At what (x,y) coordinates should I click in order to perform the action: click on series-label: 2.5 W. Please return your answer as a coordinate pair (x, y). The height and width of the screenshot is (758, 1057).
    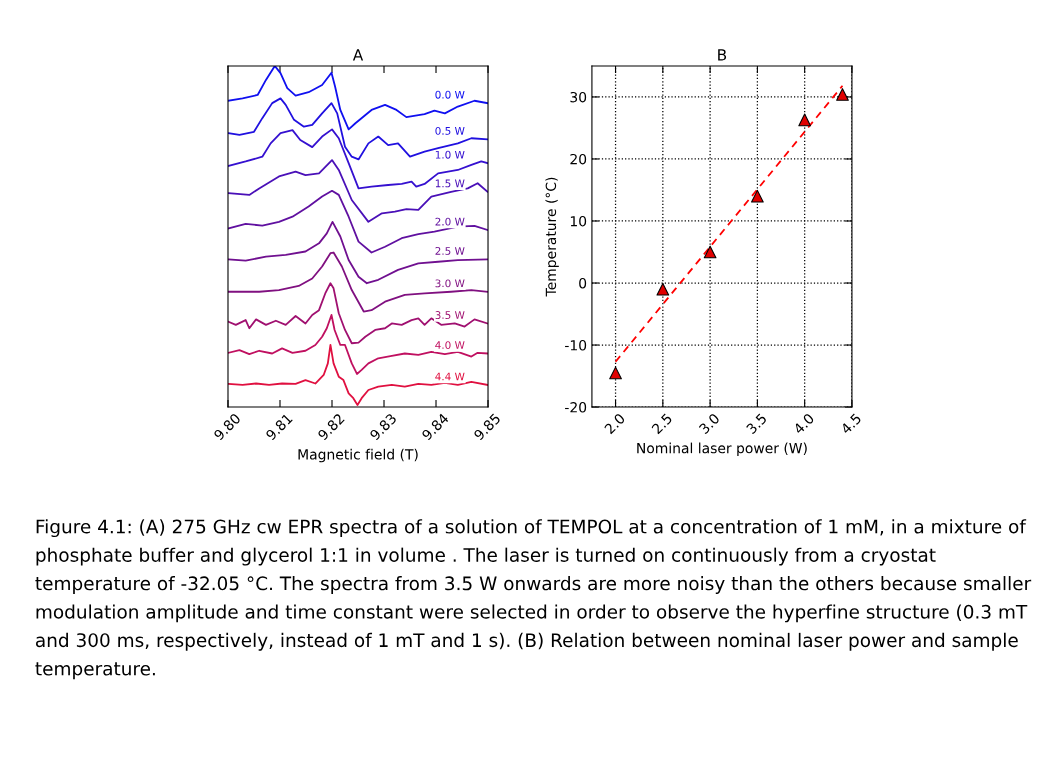
    Looking at the image, I should click on (450, 250).